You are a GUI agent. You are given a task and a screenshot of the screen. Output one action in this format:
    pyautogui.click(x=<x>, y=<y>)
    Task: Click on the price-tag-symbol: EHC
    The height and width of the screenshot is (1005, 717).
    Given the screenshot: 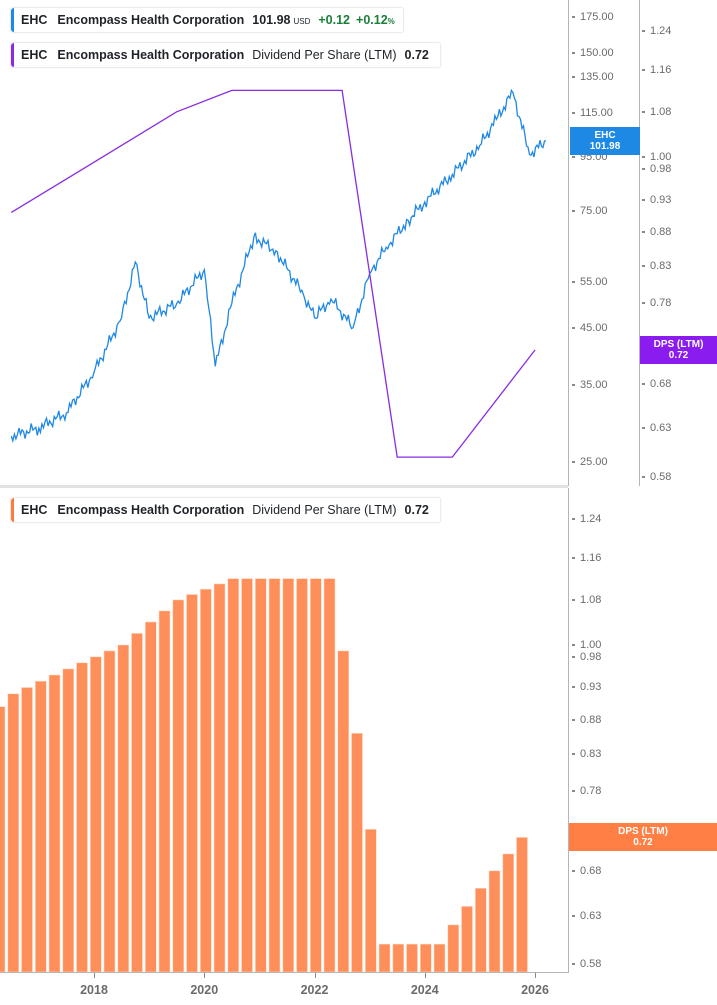 What is the action you would take?
    pyautogui.click(x=605, y=135)
    